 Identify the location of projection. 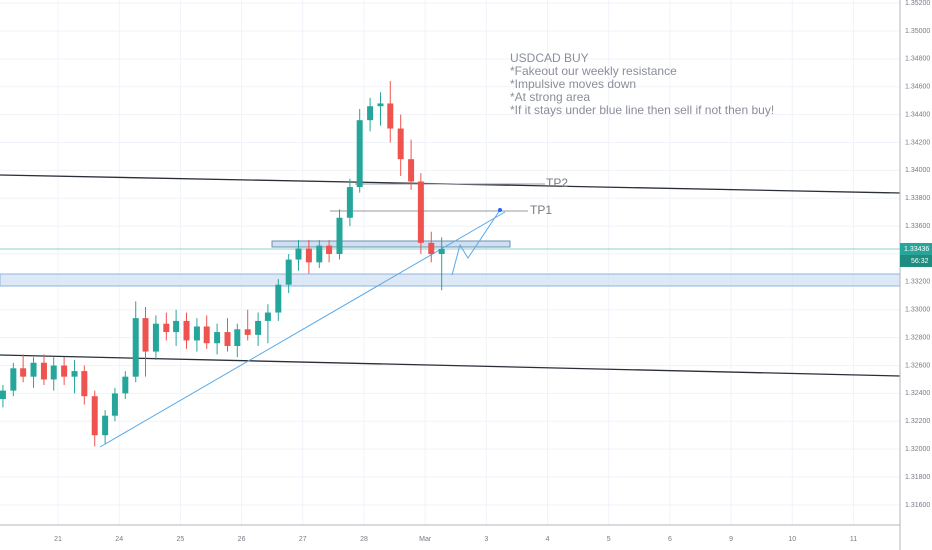
(476, 242).